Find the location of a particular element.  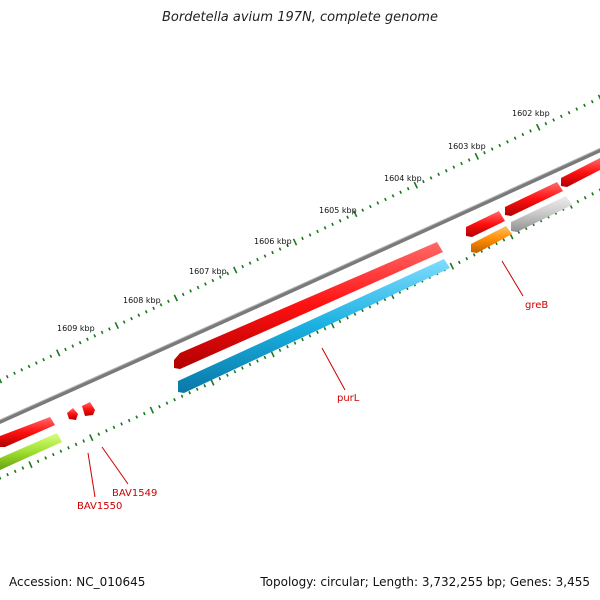

gene-arrow-grey is located at coordinates (541, 214).